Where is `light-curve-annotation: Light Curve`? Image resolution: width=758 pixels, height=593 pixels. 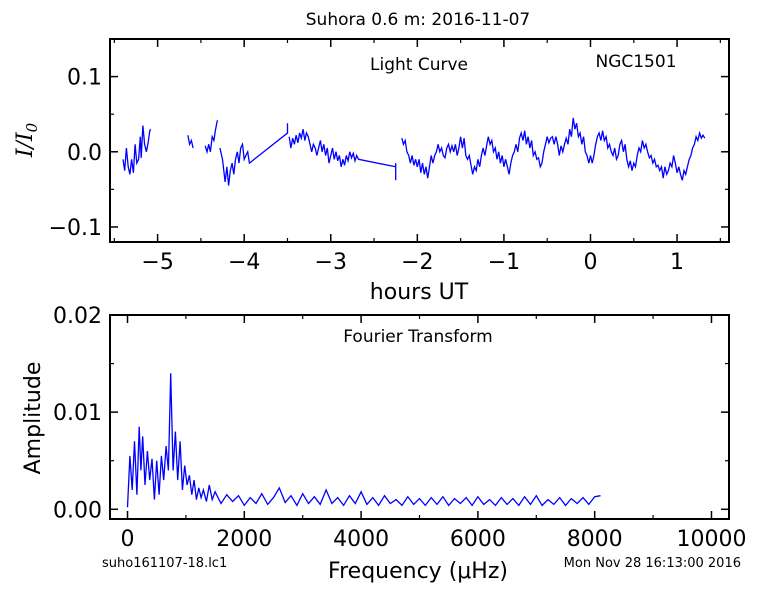
light-curve-annotation: Light Curve is located at coordinates (419, 65).